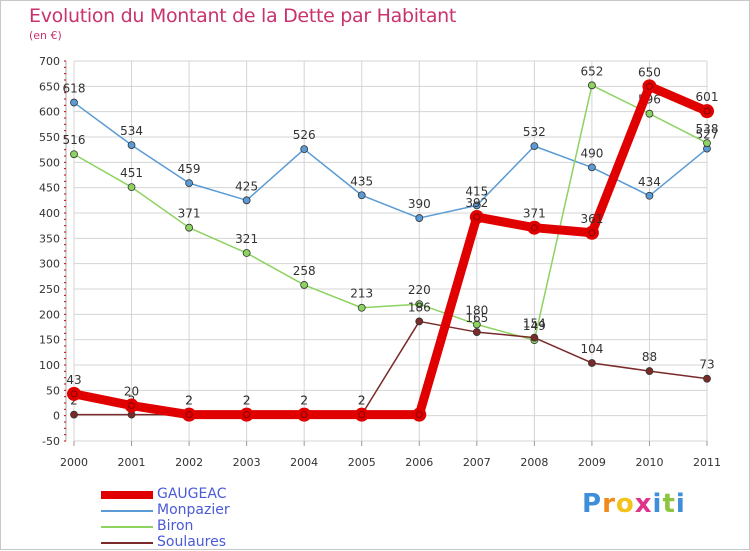  What do you see at coordinates (592, 504) in the screenshot?
I see `logo-letter: P` at bounding box center [592, 504].